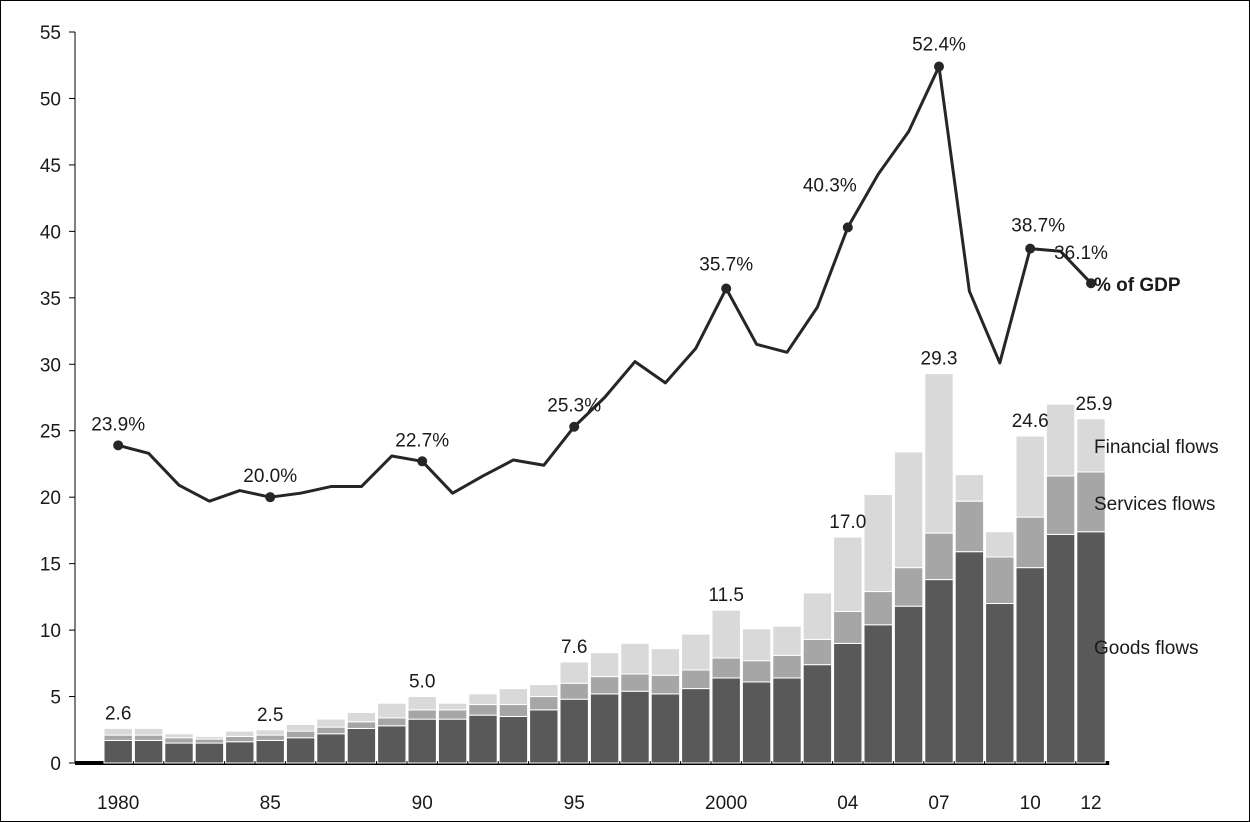 The height and width of the screenshot is (822, 1250). Describe the element at coordinates (726, 265) in the screenshot. I see `gdp-point-label: 35.7%` at that location.